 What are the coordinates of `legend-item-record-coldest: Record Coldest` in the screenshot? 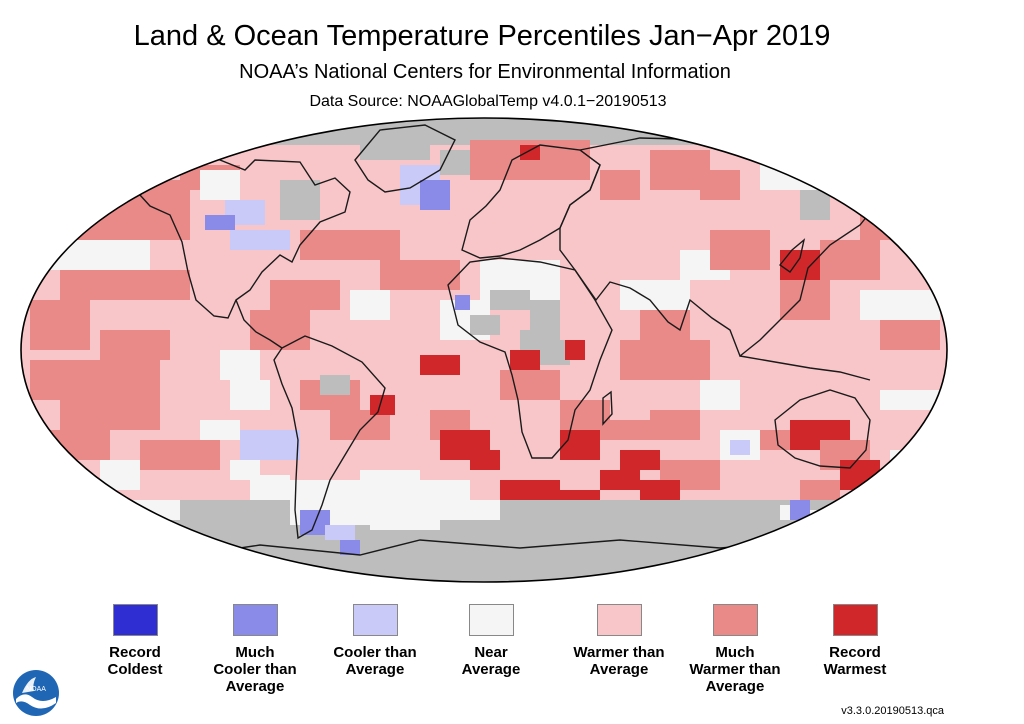 It's located at (135, 641).